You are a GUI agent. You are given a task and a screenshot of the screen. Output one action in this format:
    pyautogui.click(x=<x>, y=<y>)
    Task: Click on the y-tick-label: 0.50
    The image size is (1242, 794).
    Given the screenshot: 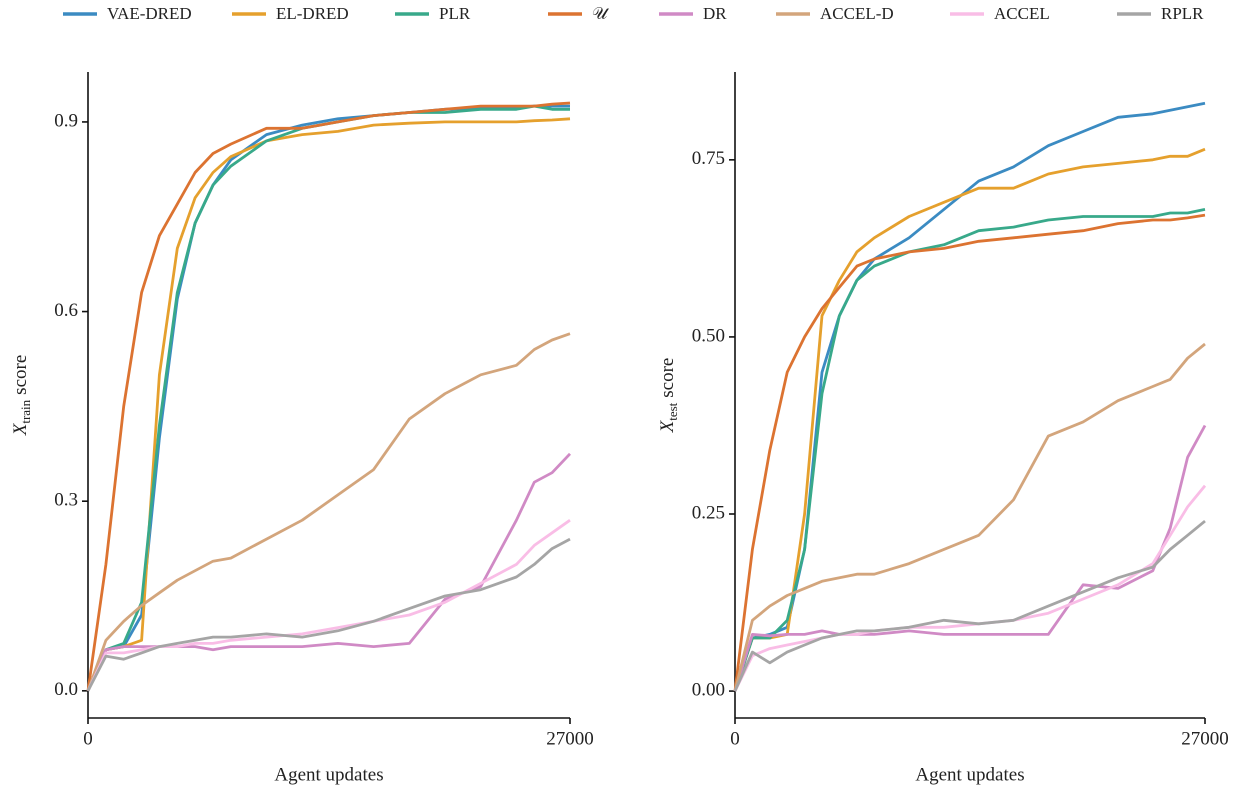 What is the action you would take?
    pyautogui.click(x=708, y=335)
    